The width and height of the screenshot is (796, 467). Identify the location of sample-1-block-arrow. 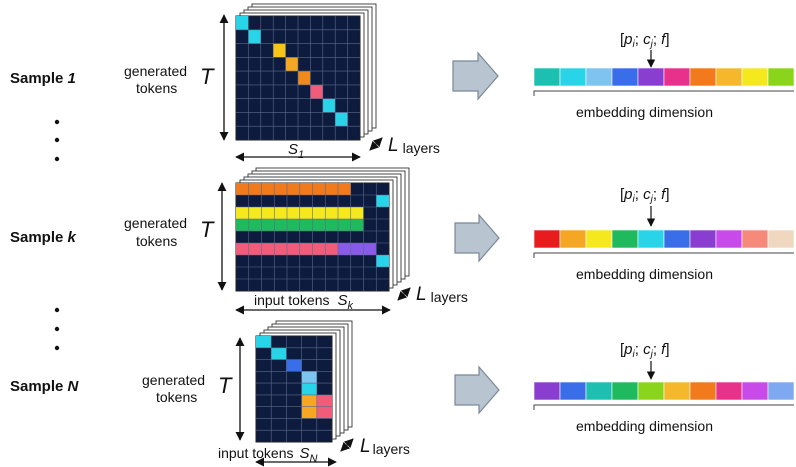
(475, 76).